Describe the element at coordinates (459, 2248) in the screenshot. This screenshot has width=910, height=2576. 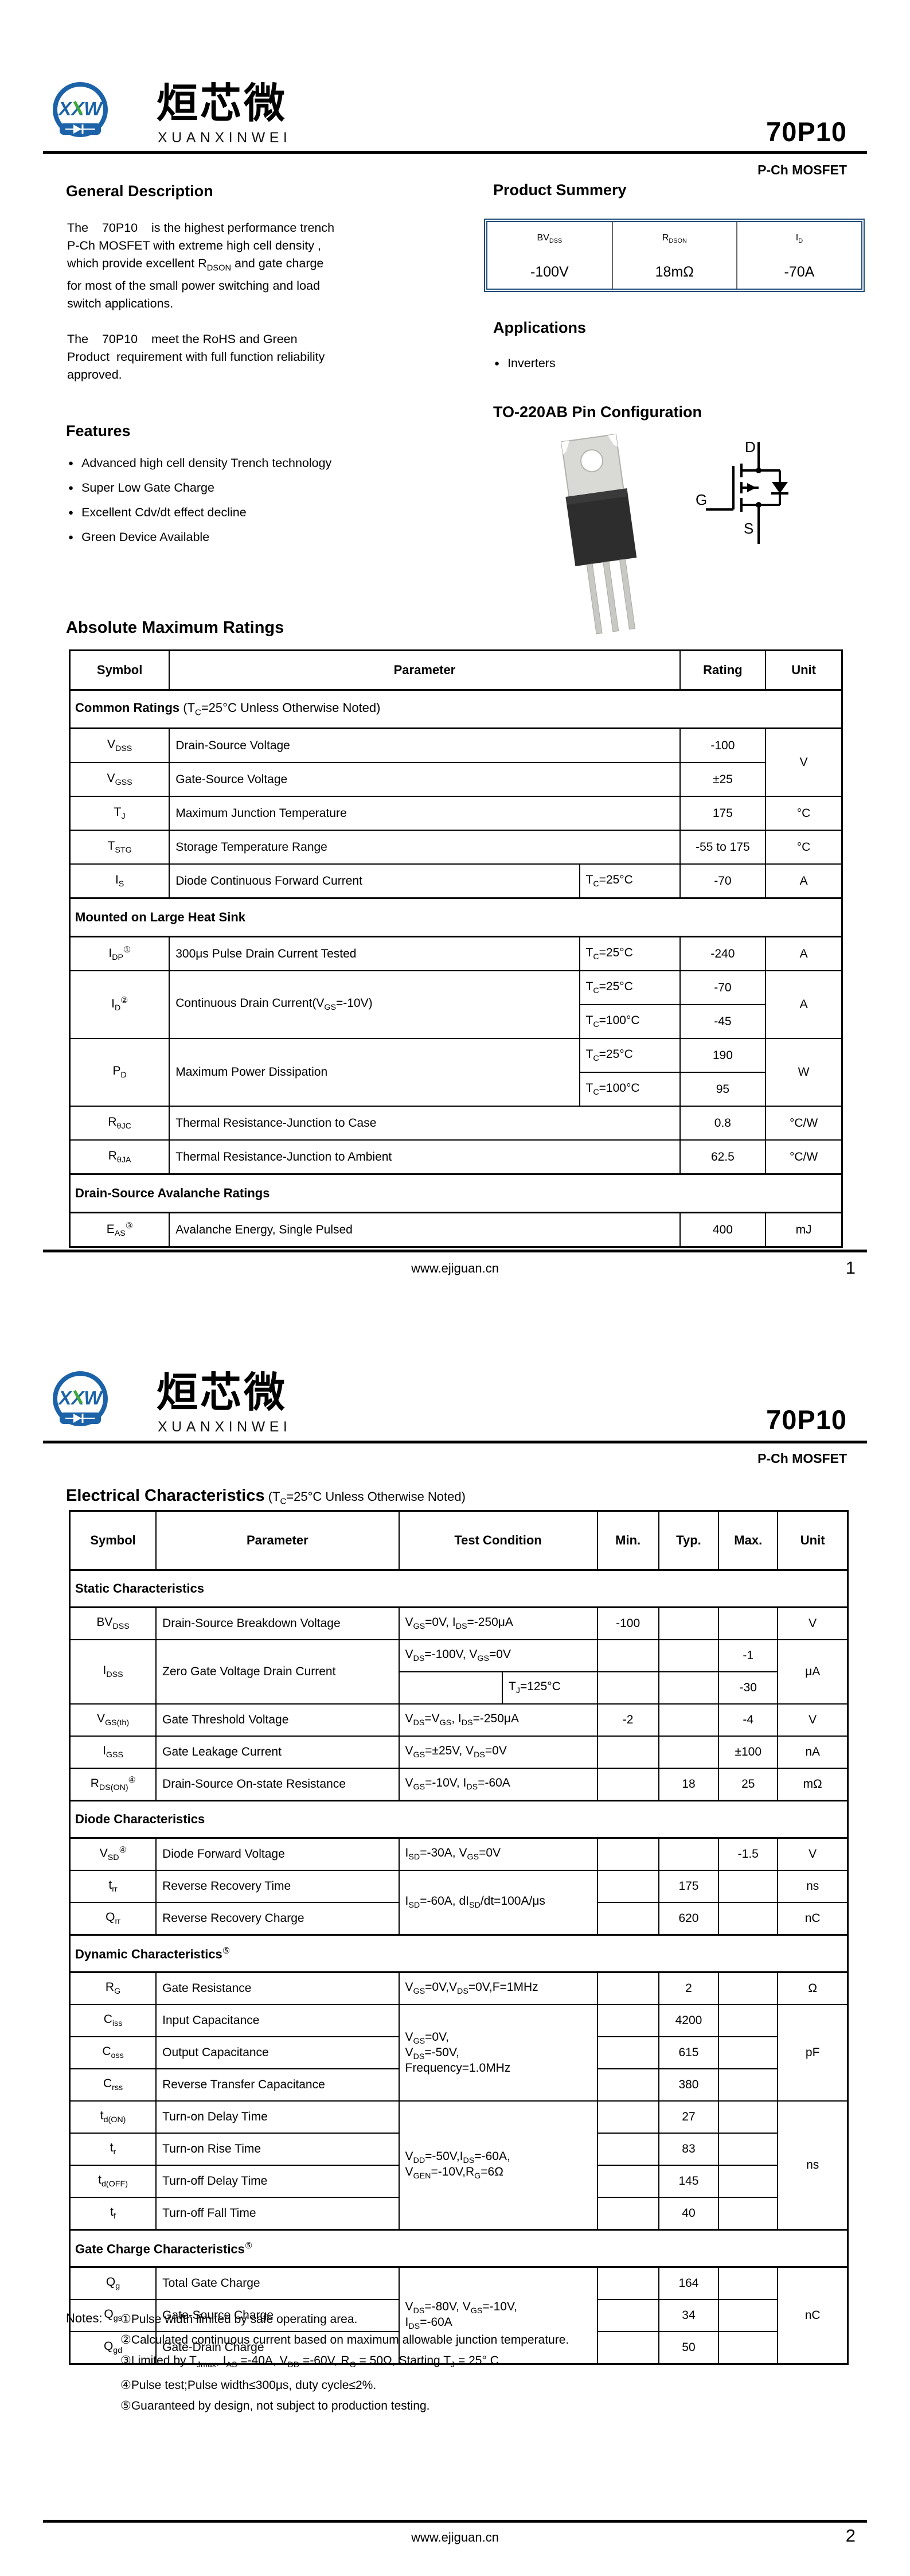
I see `table-cell: Gate Charge Characteristics⑤` at that location.